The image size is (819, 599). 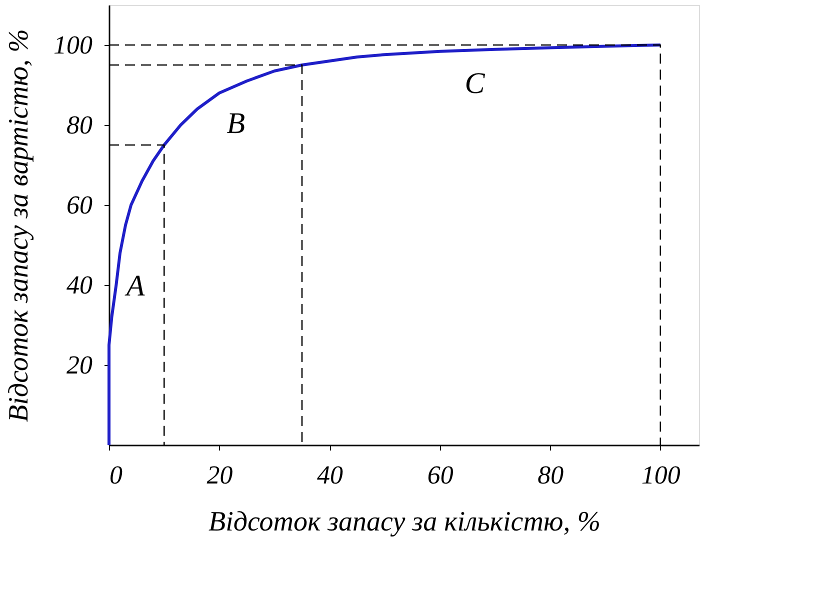 What do you see at coordinates (330, 475) in the screenshot?
I see `x-tick-label: 40` at bounding box center [330, 475].